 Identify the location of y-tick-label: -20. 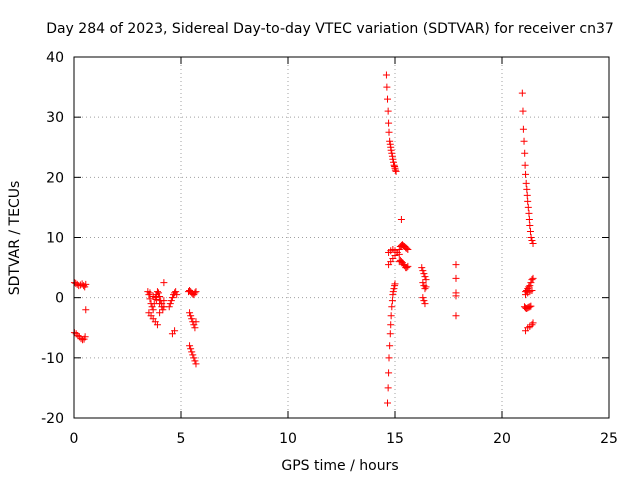
(52, 419).